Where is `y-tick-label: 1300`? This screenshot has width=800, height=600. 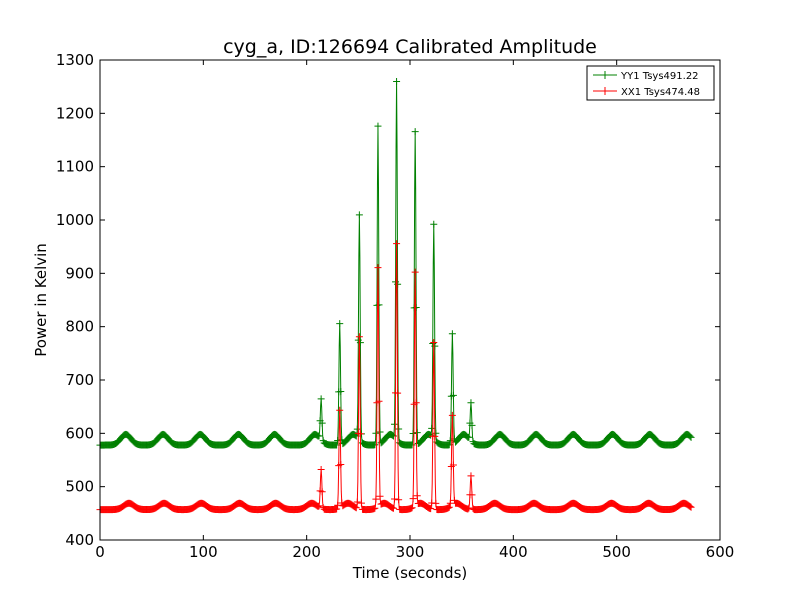
y-tick-label: 1300 is located at coordinates (75, 60).